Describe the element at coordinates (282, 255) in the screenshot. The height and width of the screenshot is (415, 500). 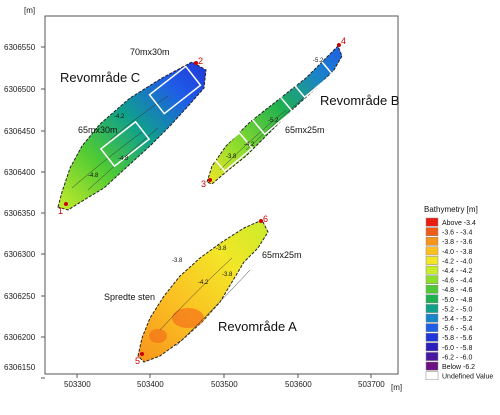
I see `region-a-dim: 65mx25m` at that location.